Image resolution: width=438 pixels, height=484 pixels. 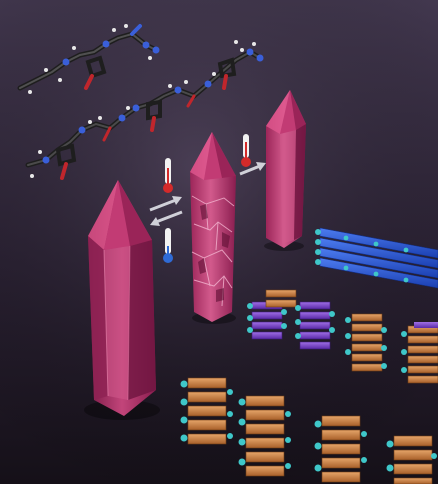 What do you see at coordinates (168, 175) in the screenshot?
I see `thermometer-hot-icon` at bounding box center [168, 175].